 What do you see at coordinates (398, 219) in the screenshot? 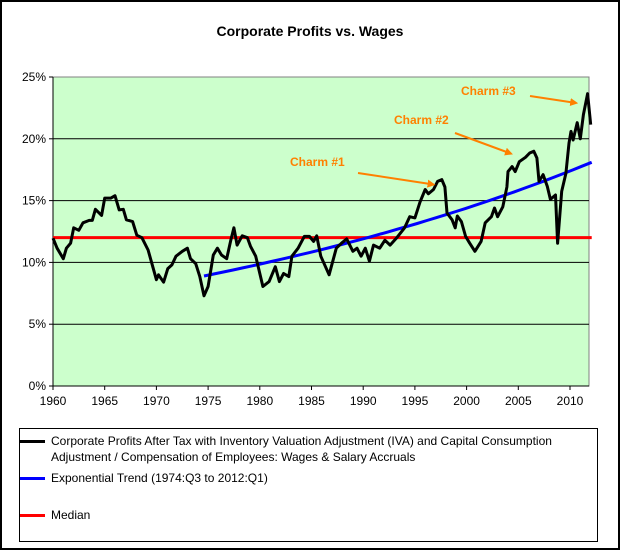
I see `exponential-trend-line` at bounding box center [398, 219].